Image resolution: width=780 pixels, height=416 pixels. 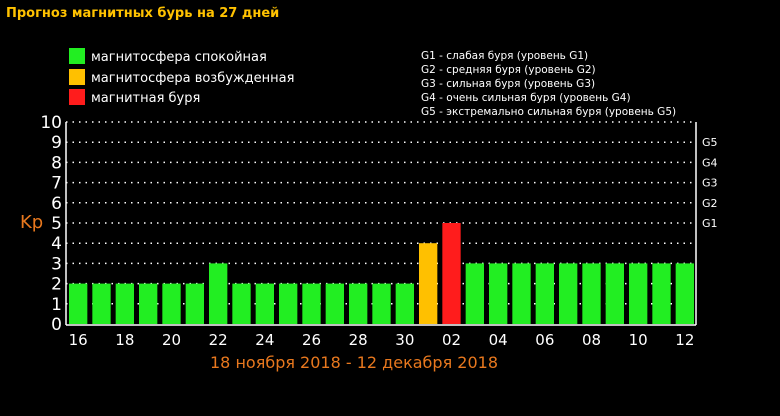 What do you see at coordinates (526, 98) in the screenshot?
I see `g-legend-g4: G4 - очень сильная буря (уровень G4)` at bounding box center [526, 98].